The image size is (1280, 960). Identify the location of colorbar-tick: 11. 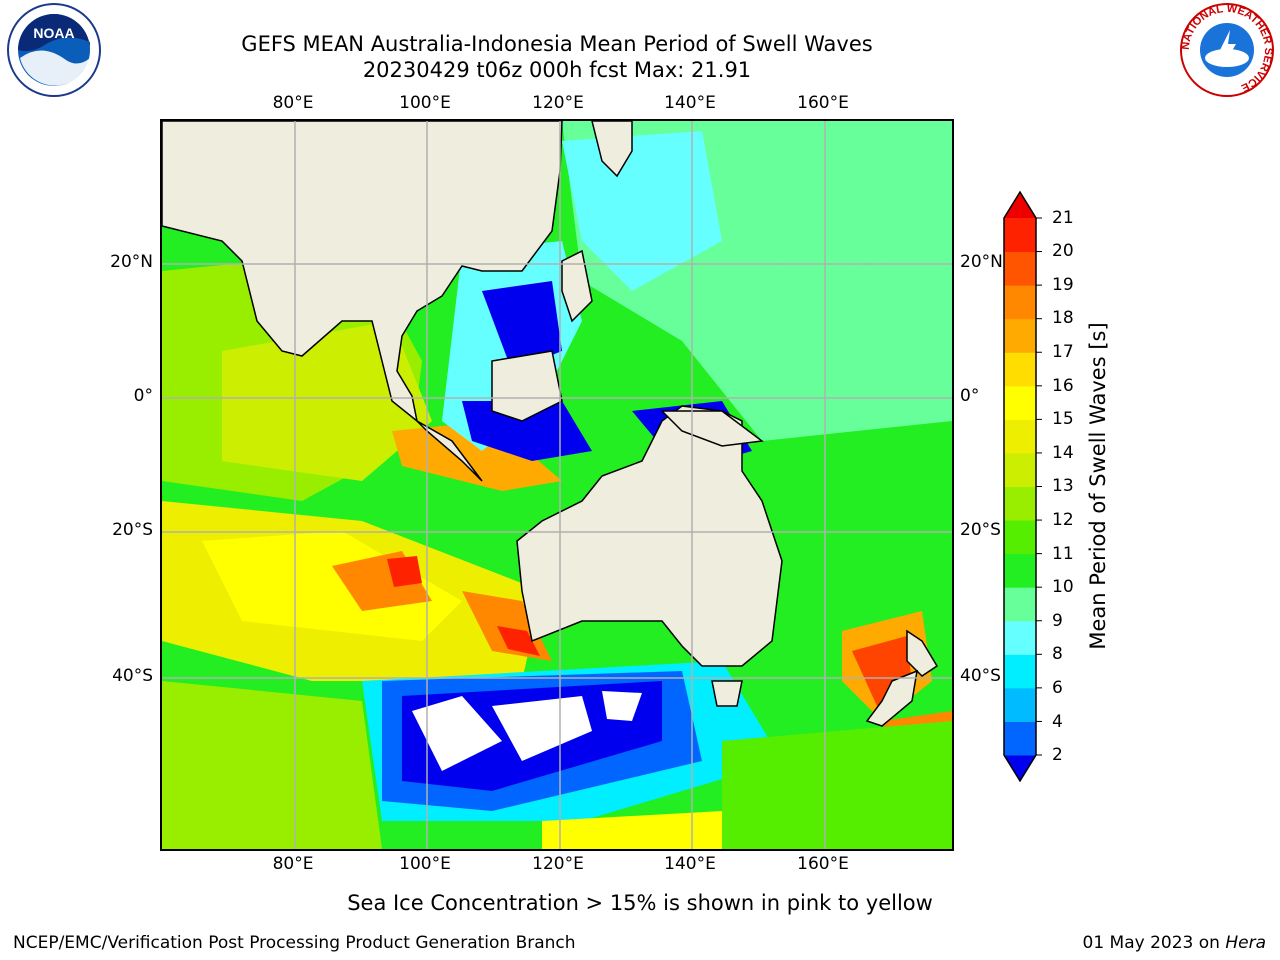
(1063, 554).